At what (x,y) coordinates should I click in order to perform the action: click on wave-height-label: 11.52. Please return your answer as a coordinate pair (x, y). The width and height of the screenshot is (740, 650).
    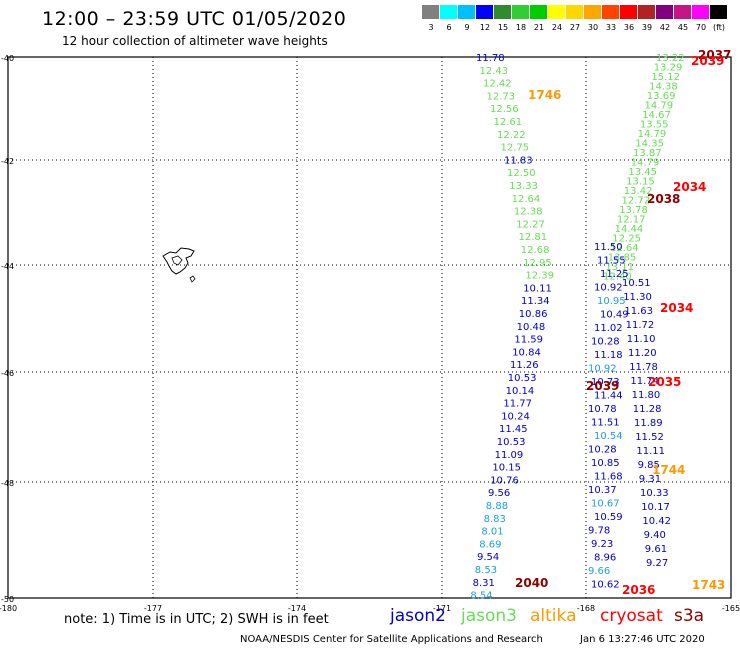
    Looking at the image, I should click on (649, 437).